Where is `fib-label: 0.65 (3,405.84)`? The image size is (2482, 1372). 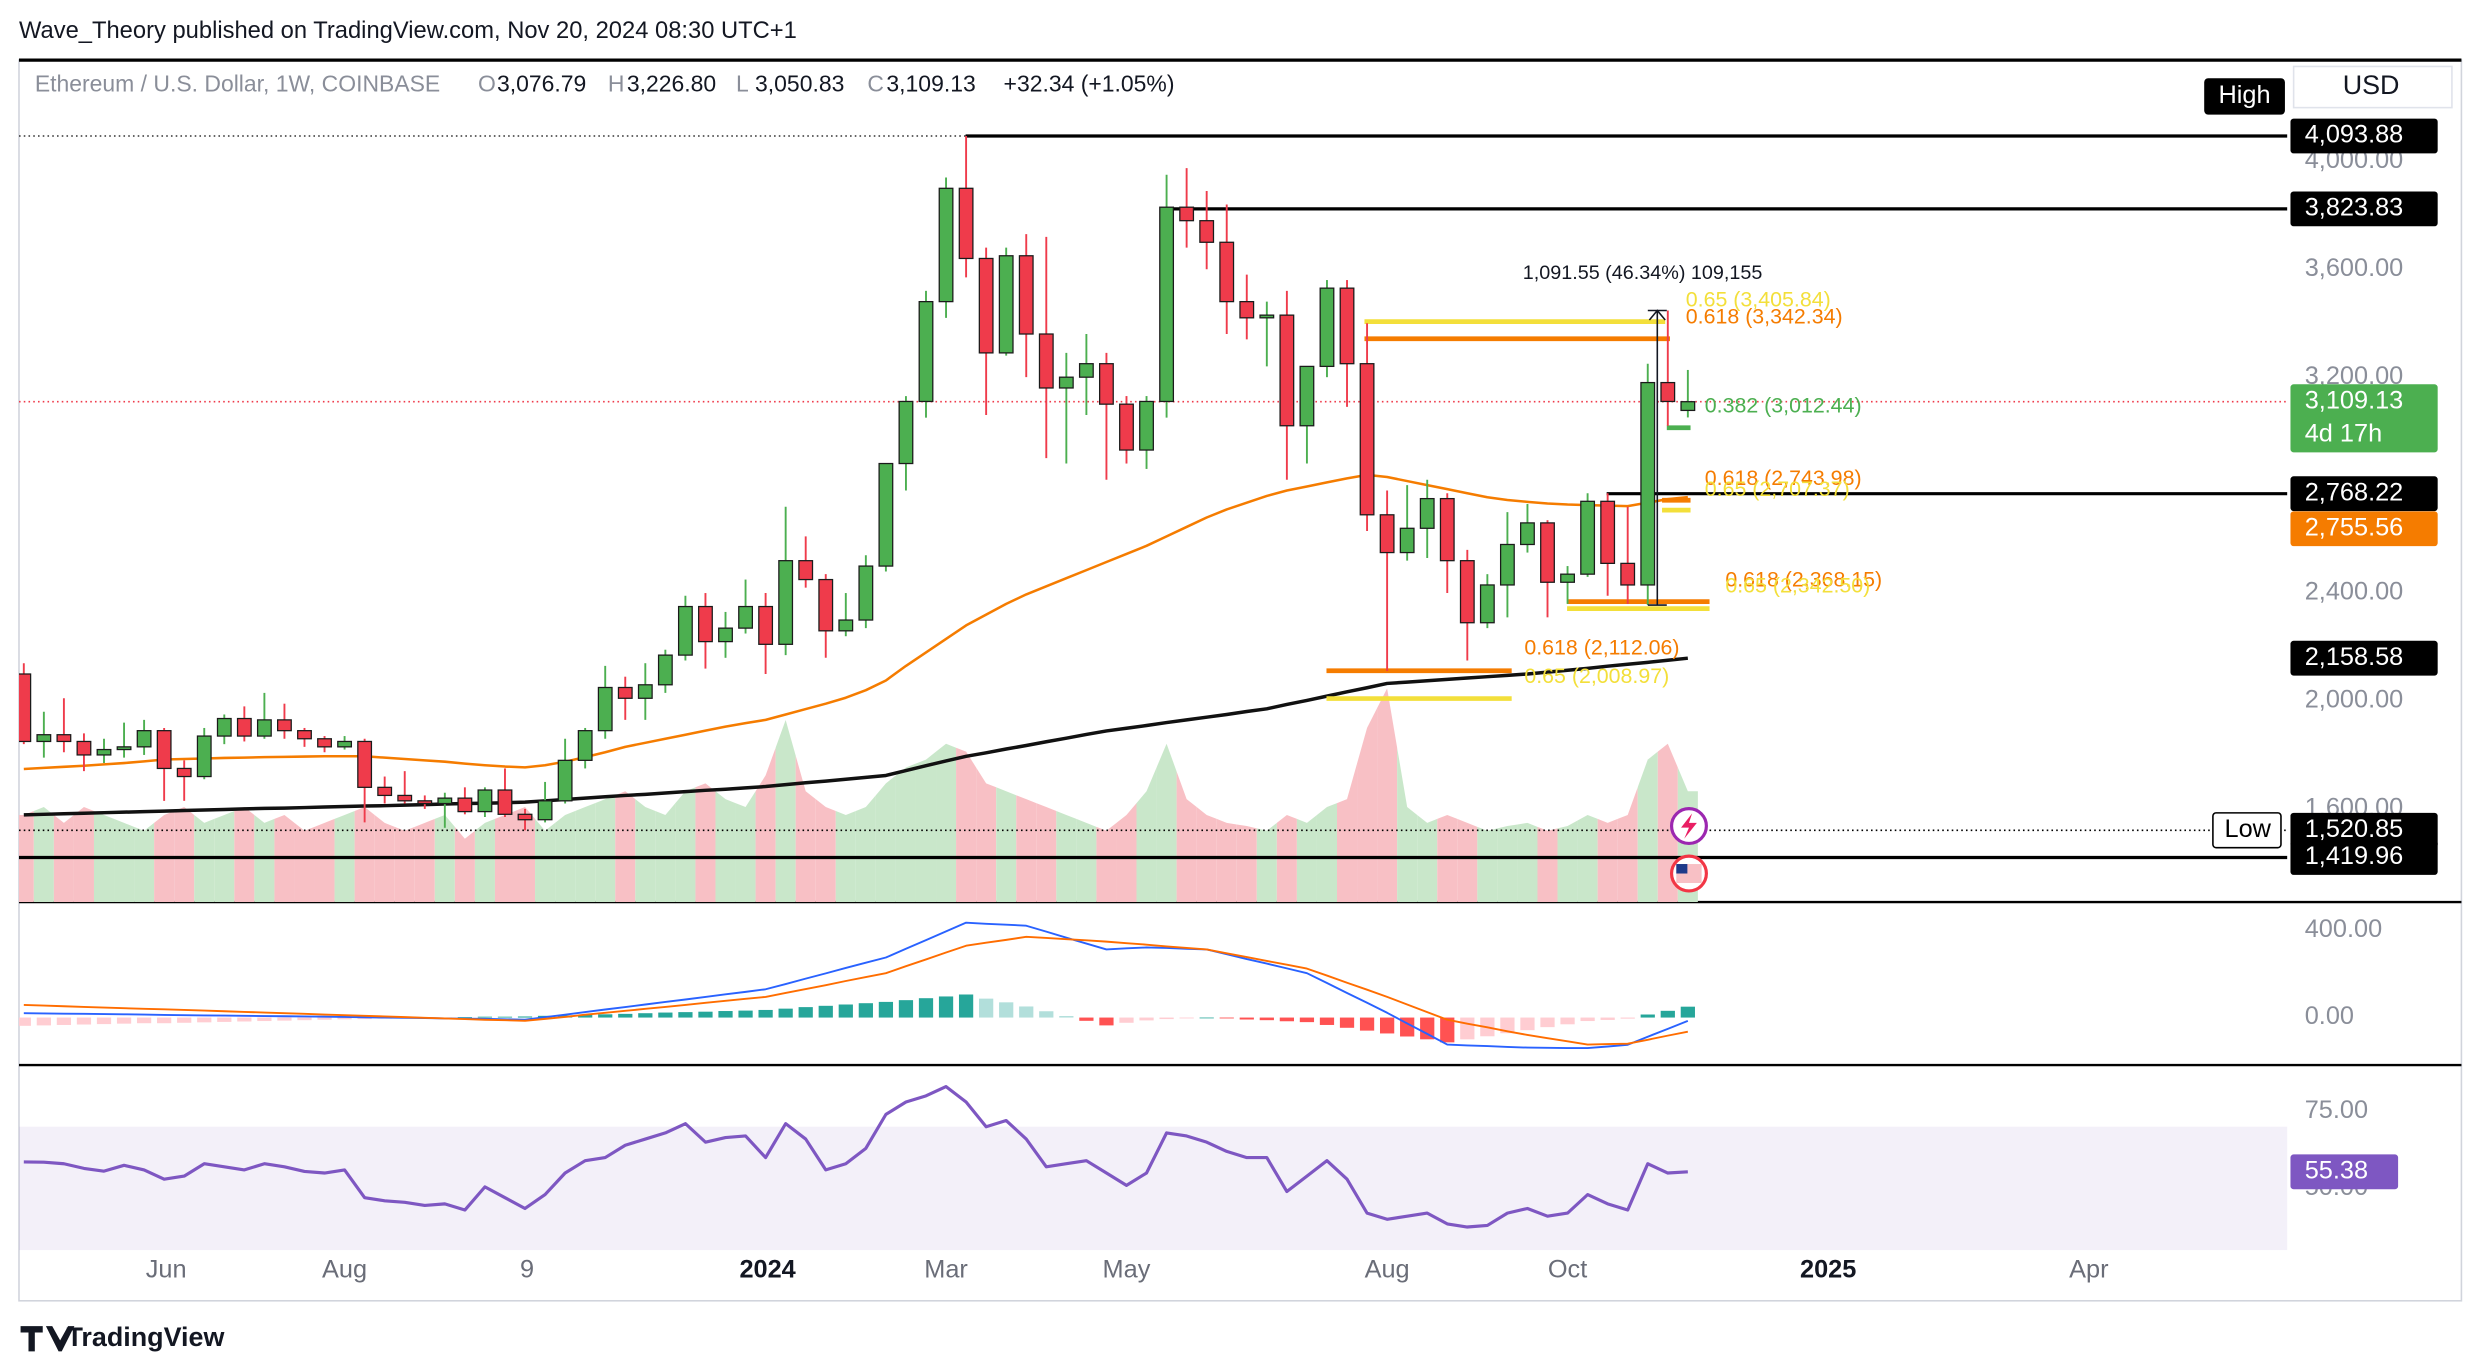
fib-label: 0.65 (3,405.84) is located at coordinates (1758, 299).